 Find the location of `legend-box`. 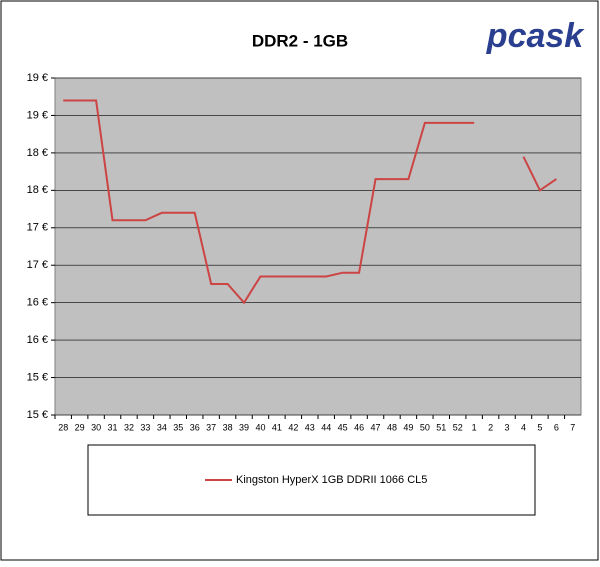

legend-box is located at coordinates (311, 480).